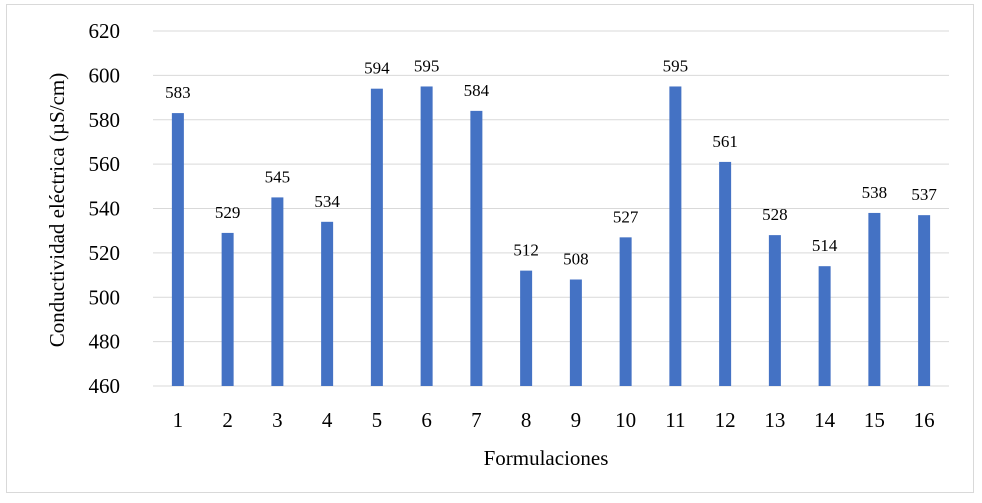 Image resolution: width=982 pixels, height=503 pixels. I want to click on x-axis-ticks: 1 2 3 4 5 6 7 8 9 10 11 12 13 14 15 16, so click(554, 420).